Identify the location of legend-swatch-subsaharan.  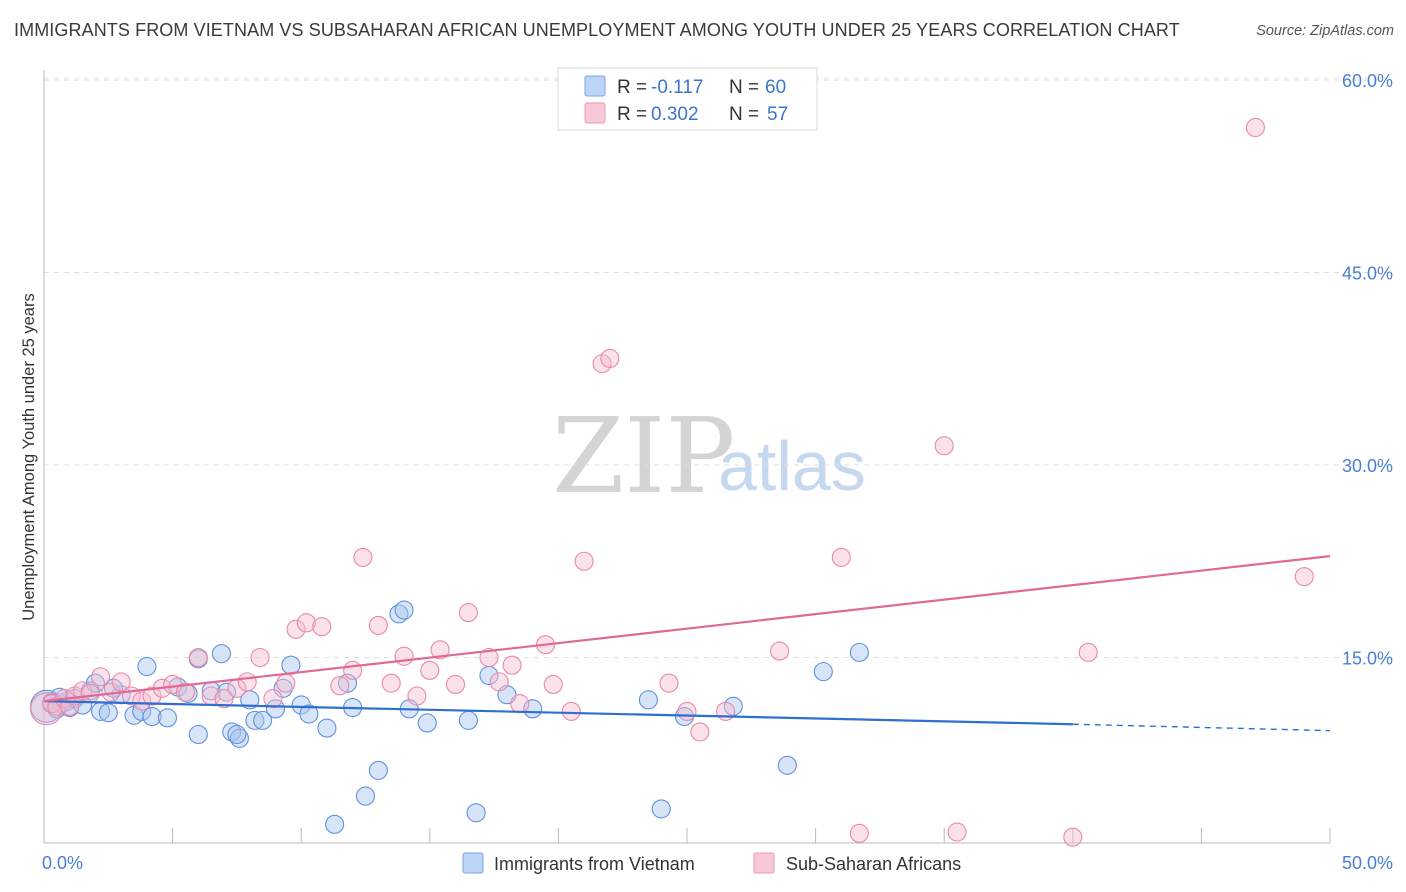
(595, 113).